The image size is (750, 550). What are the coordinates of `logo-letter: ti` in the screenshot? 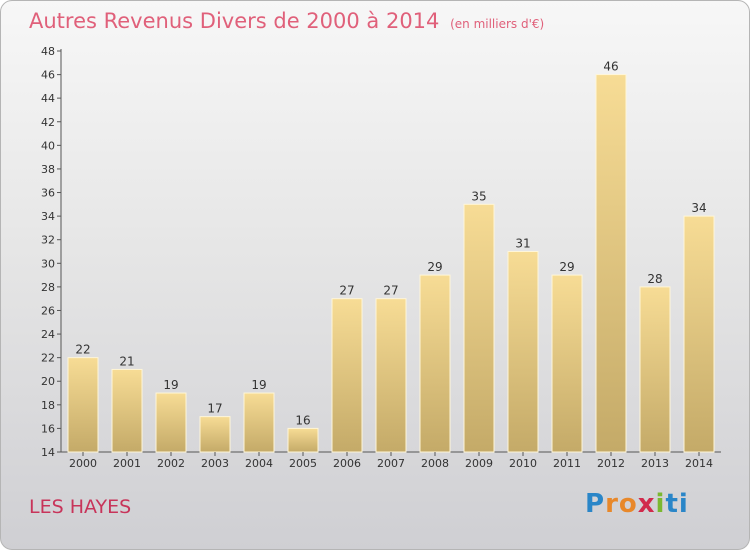 It's located at (677, 504).